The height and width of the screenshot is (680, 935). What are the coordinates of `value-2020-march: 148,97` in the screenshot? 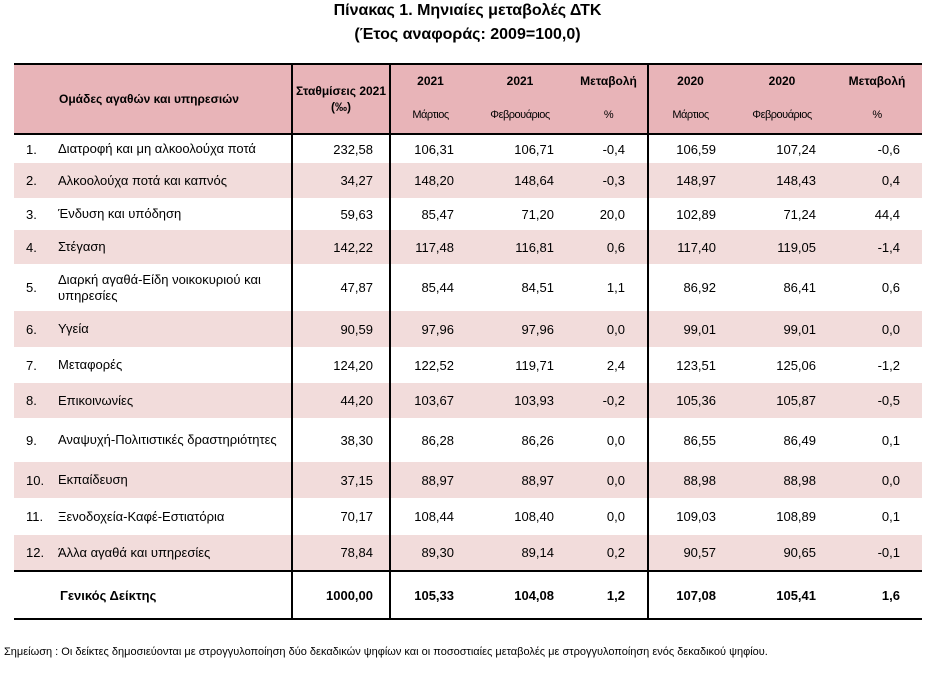 It's located at (690, 180).